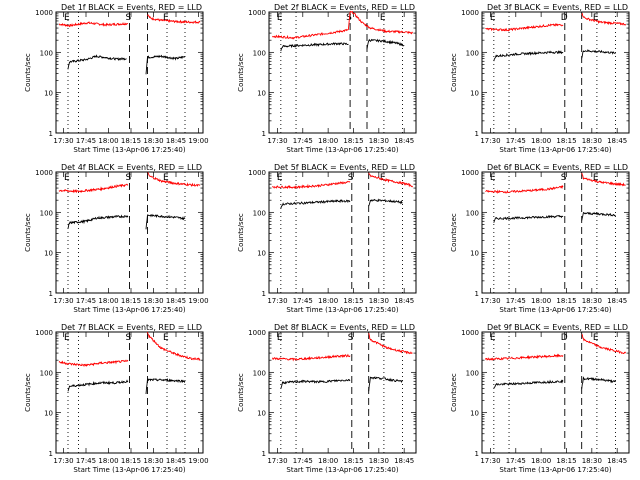  What do you see at coordinates (557, 327) in the screenshot?
I see `chart-title: Det 9f BLACK = Events, RED = LLD` at bounding box center [557, 327].